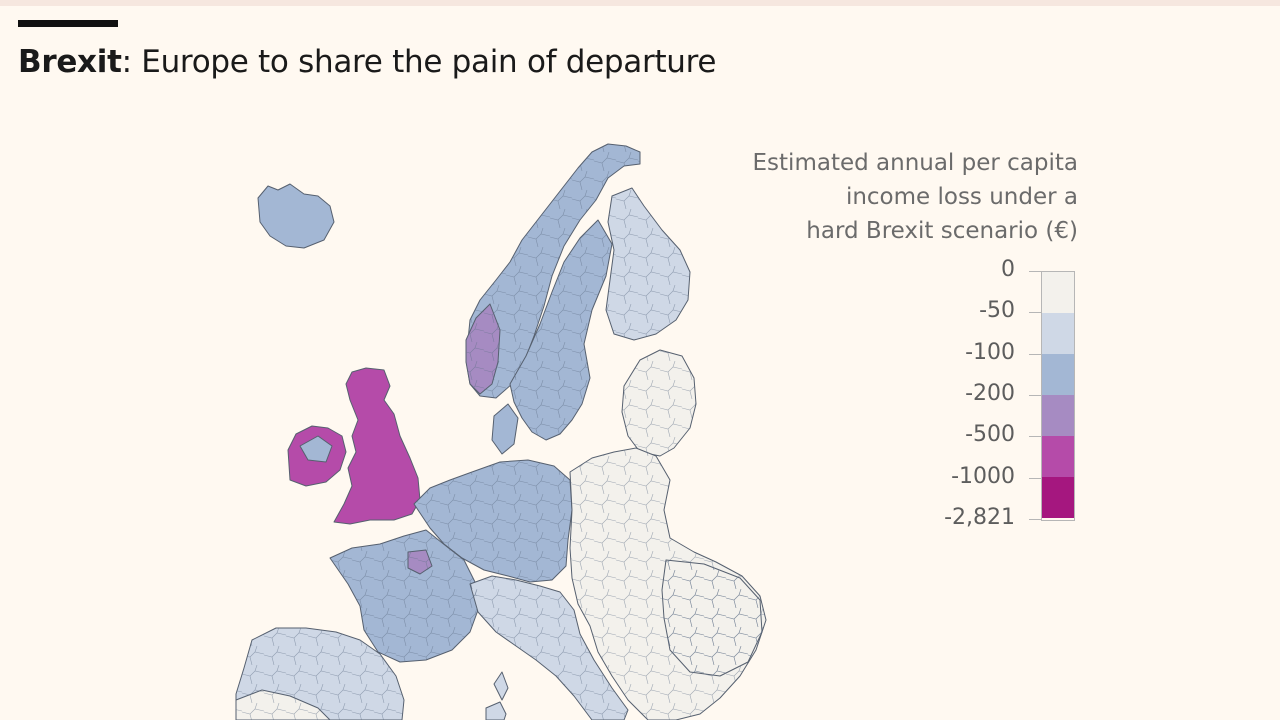 The width and height of the screenshot is (1280, 720). Describe the element at coordinates (979, 517) in the screenshot. I see `legend-label-6: -2,821` at that location.